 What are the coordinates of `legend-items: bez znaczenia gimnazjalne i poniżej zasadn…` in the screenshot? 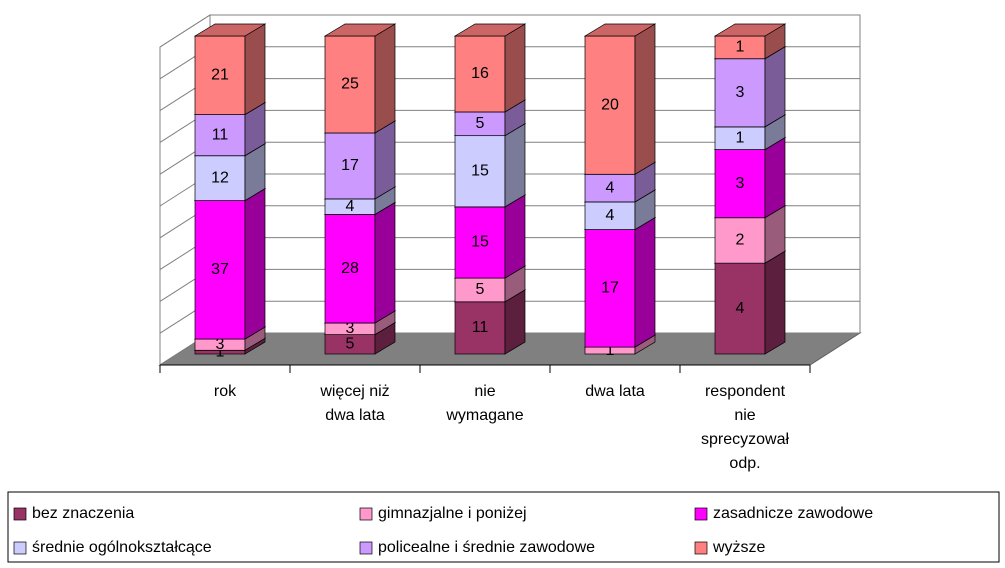 It's located at (443, 530).